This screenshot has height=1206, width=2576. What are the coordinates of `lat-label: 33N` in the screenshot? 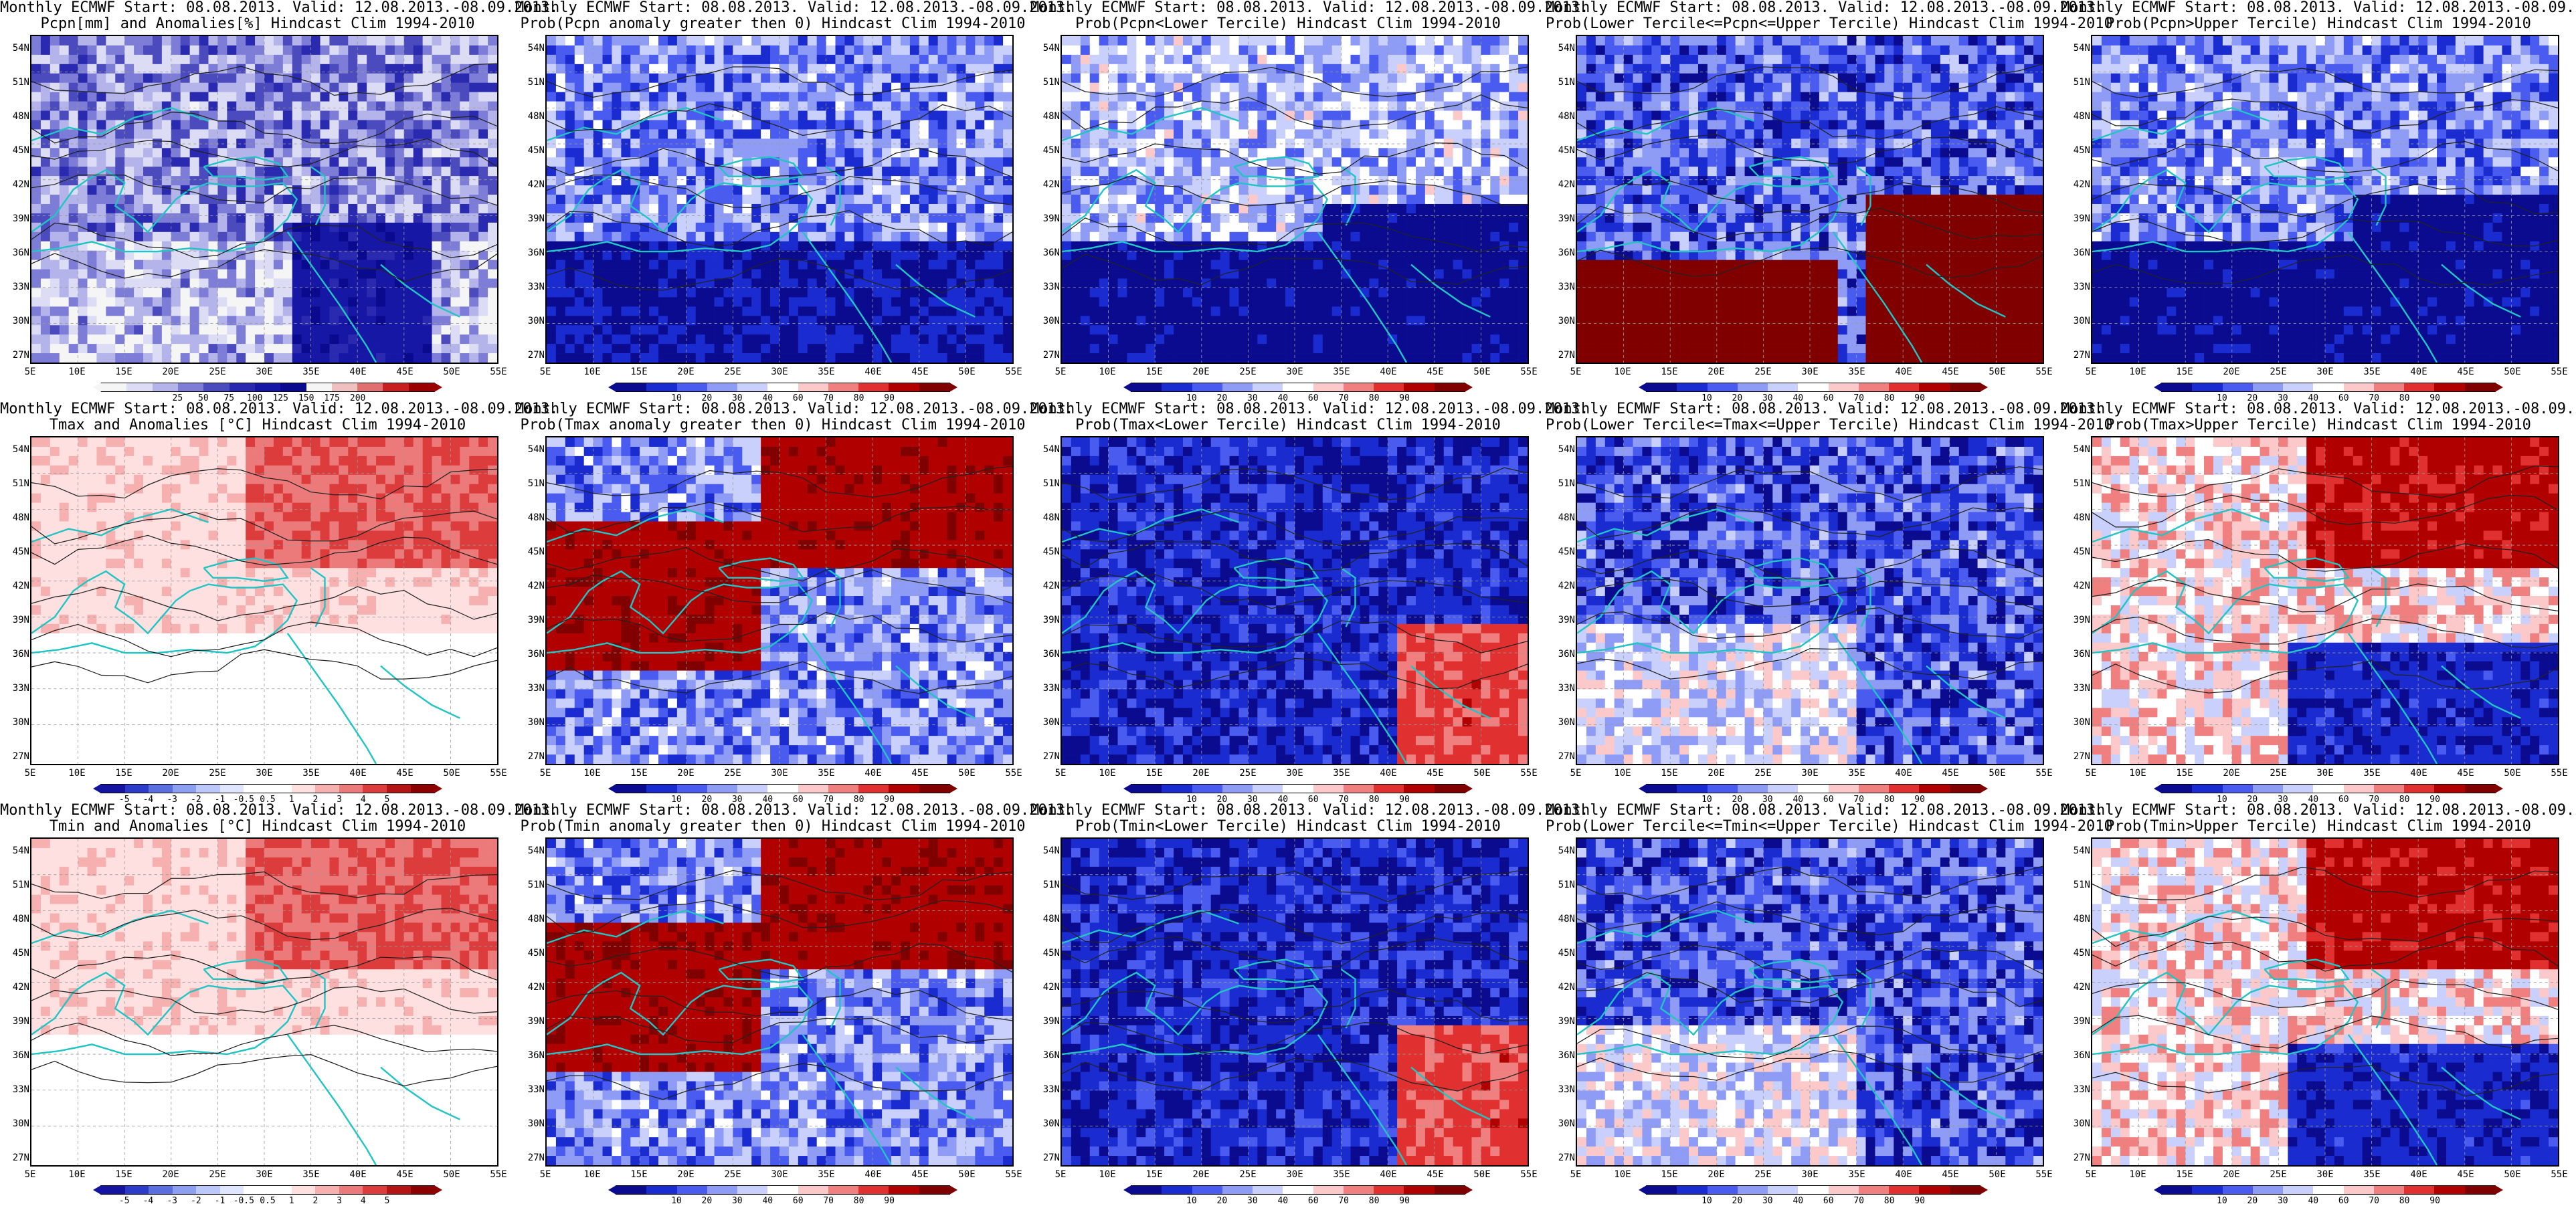 It's located at (1562, 287).